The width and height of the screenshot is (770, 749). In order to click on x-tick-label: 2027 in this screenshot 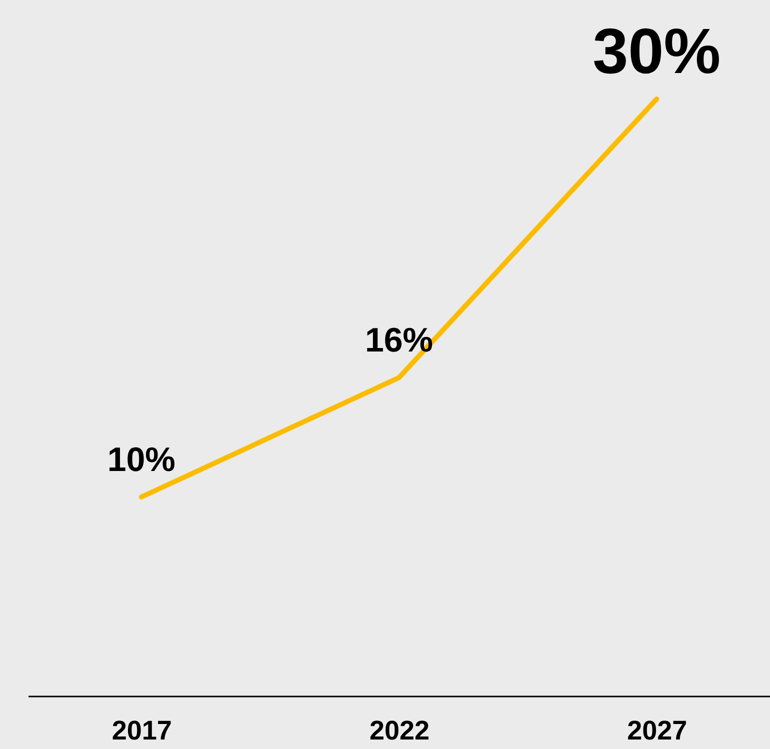, I will do `click(657, 731)`.